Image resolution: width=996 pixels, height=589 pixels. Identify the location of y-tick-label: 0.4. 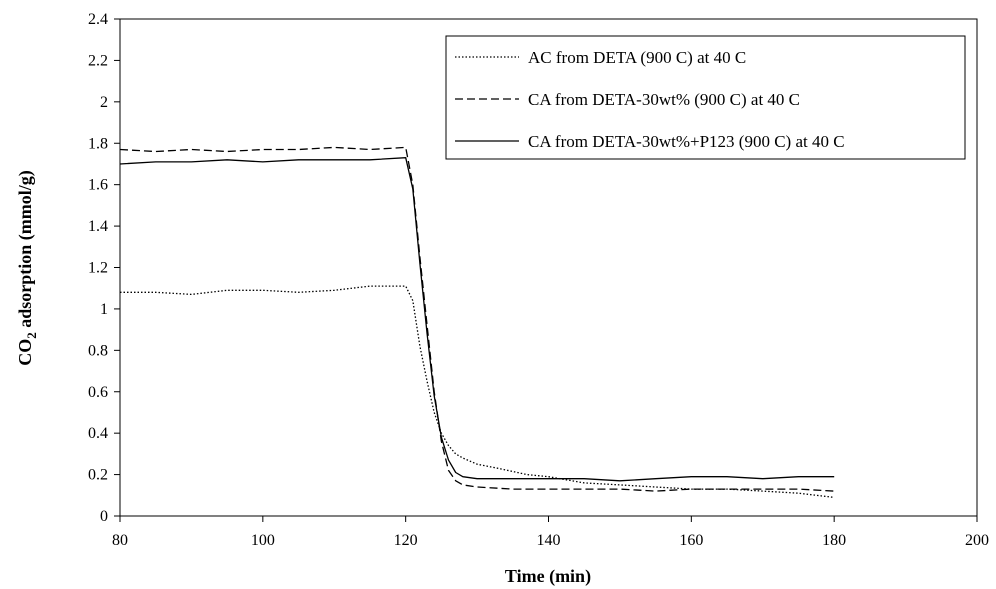
(98, 433).